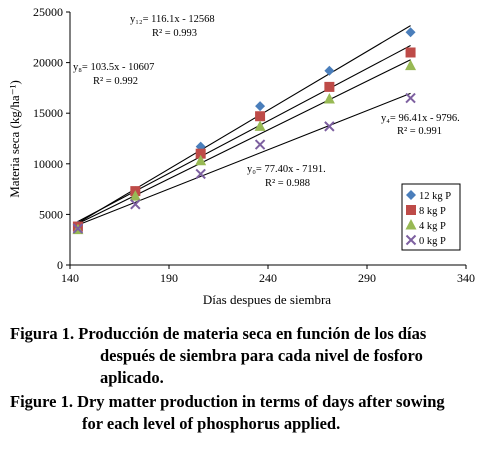 This screenshot has height=451, width=500. Describe the element at coordinates (367, 278) in the screenshot. I see `x-tick-label: 290` at that location.